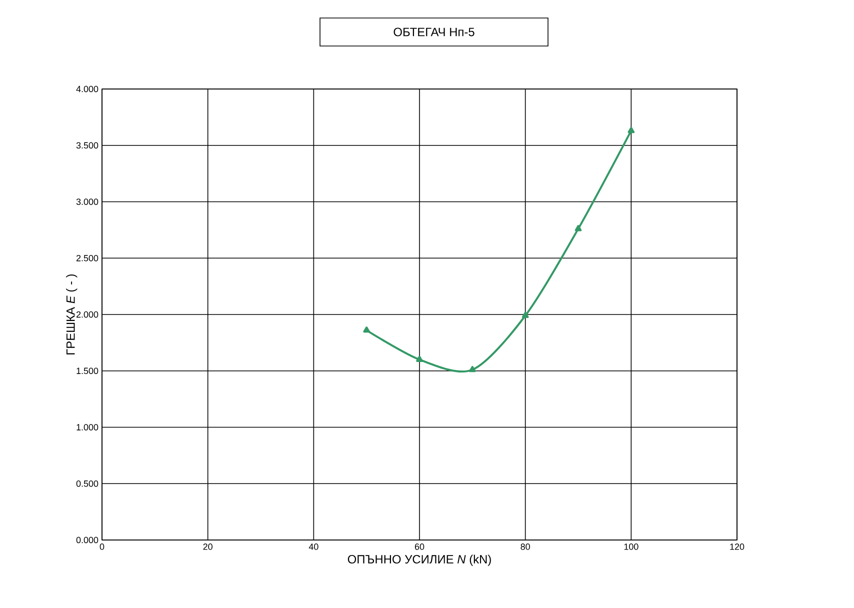  What do you see at coordinates (87, 201) in the screenshot?
I see `y-tick-label: 3.000` at bounding box center [87, 201].